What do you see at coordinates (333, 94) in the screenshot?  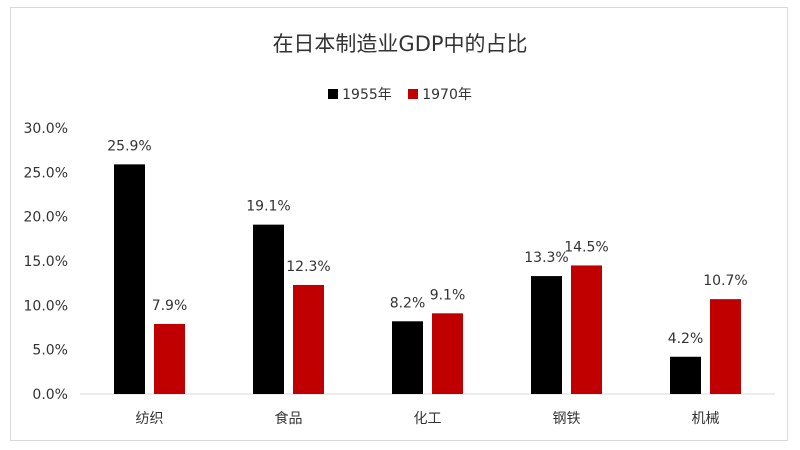 I see `legend-swatch-1955` at bounding box center [333, 94].